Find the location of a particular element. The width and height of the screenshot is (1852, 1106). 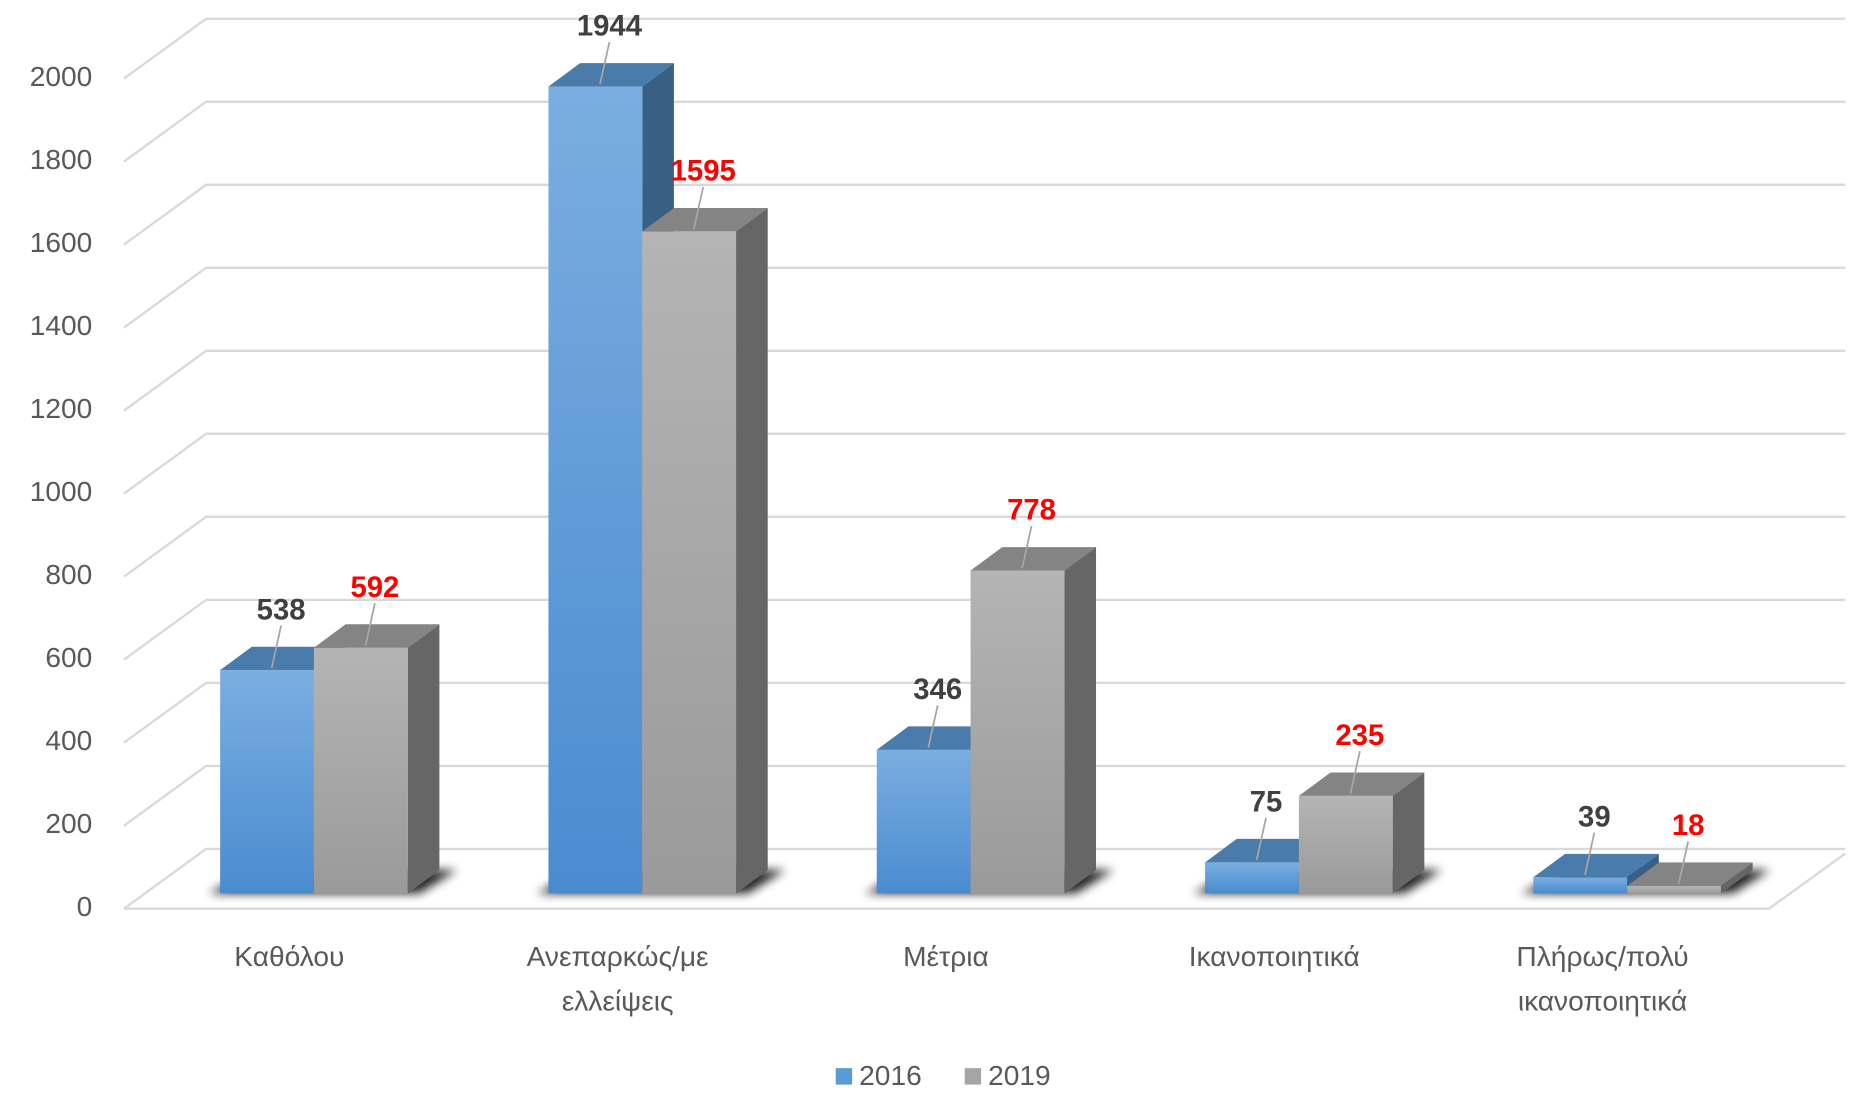

x-tick-label: Μέτρια is located at coordinates (946, 957).